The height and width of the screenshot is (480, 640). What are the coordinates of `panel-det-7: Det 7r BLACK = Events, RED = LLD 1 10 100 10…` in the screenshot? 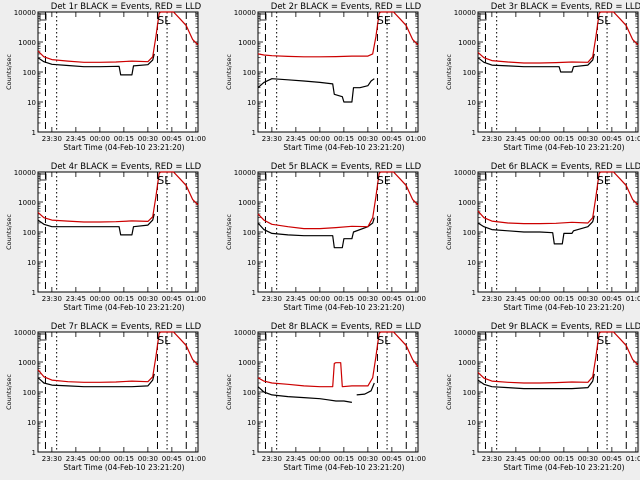 It's located at (105, 397).